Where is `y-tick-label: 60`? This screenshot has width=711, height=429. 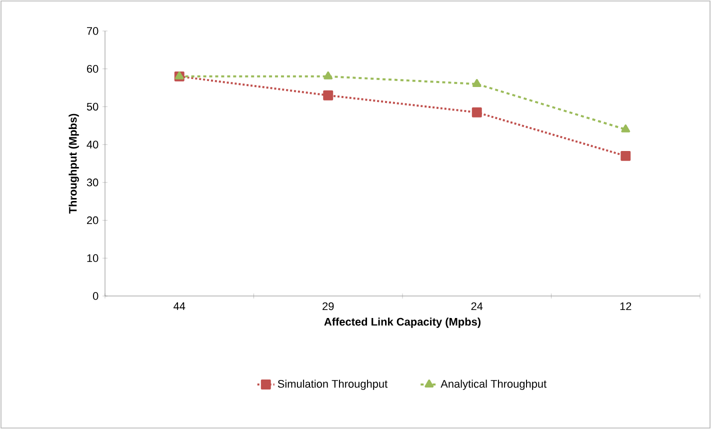 y-tick-label: 60 is located at coordinates (92, 68).